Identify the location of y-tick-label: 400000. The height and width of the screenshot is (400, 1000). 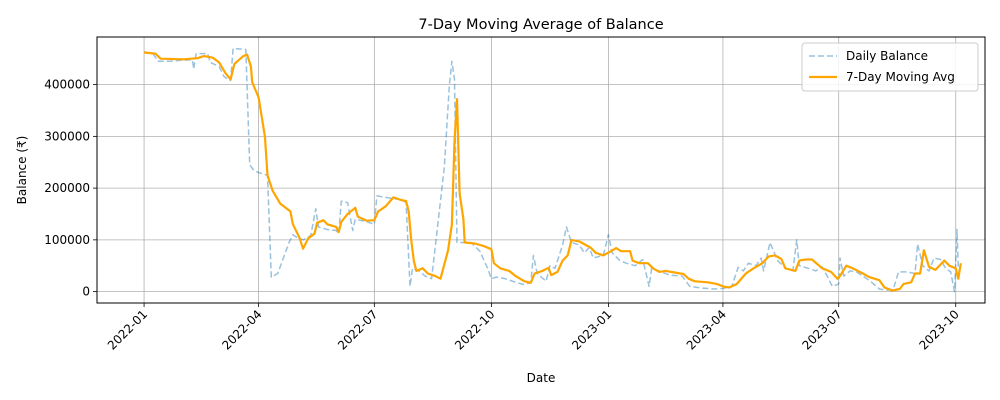
(67, 85).